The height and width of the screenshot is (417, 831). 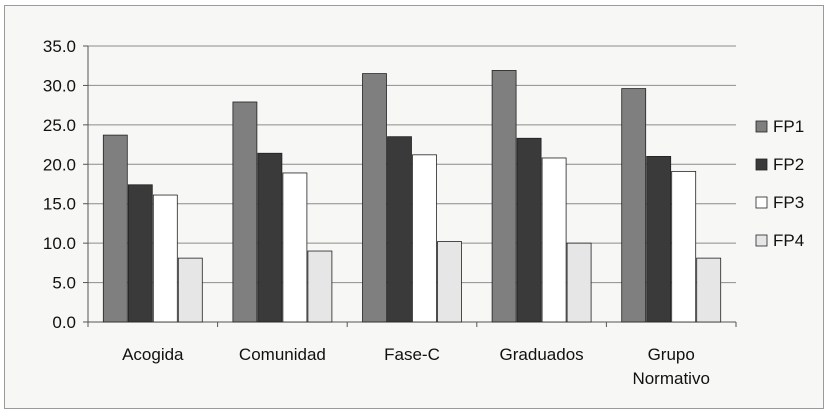 What do you see at coordinates (671, 354) in the screenshot?
I see `category-label: Grupo` at bounding box center [671, 354].